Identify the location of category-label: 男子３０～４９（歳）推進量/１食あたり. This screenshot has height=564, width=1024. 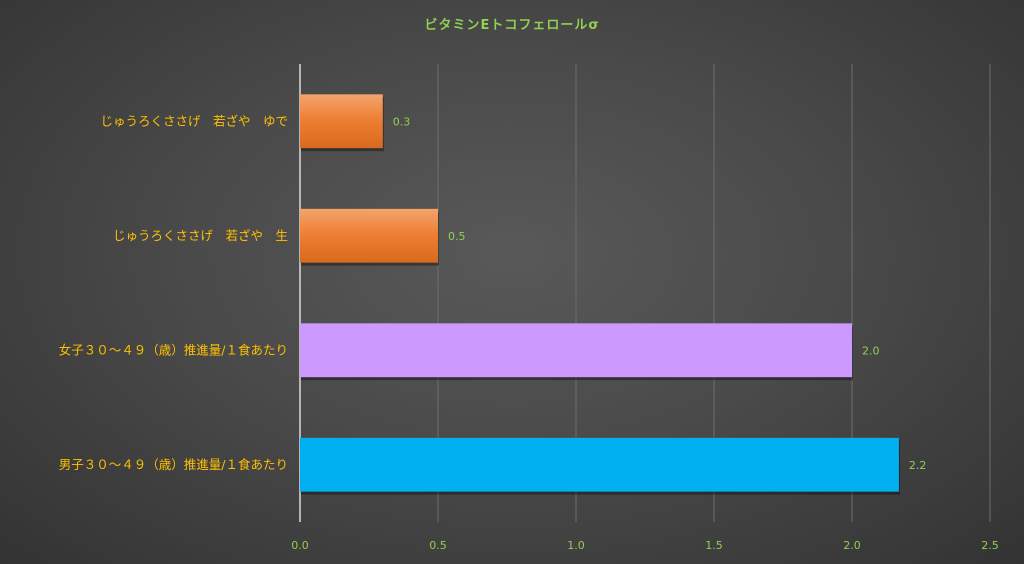
(173, 464).